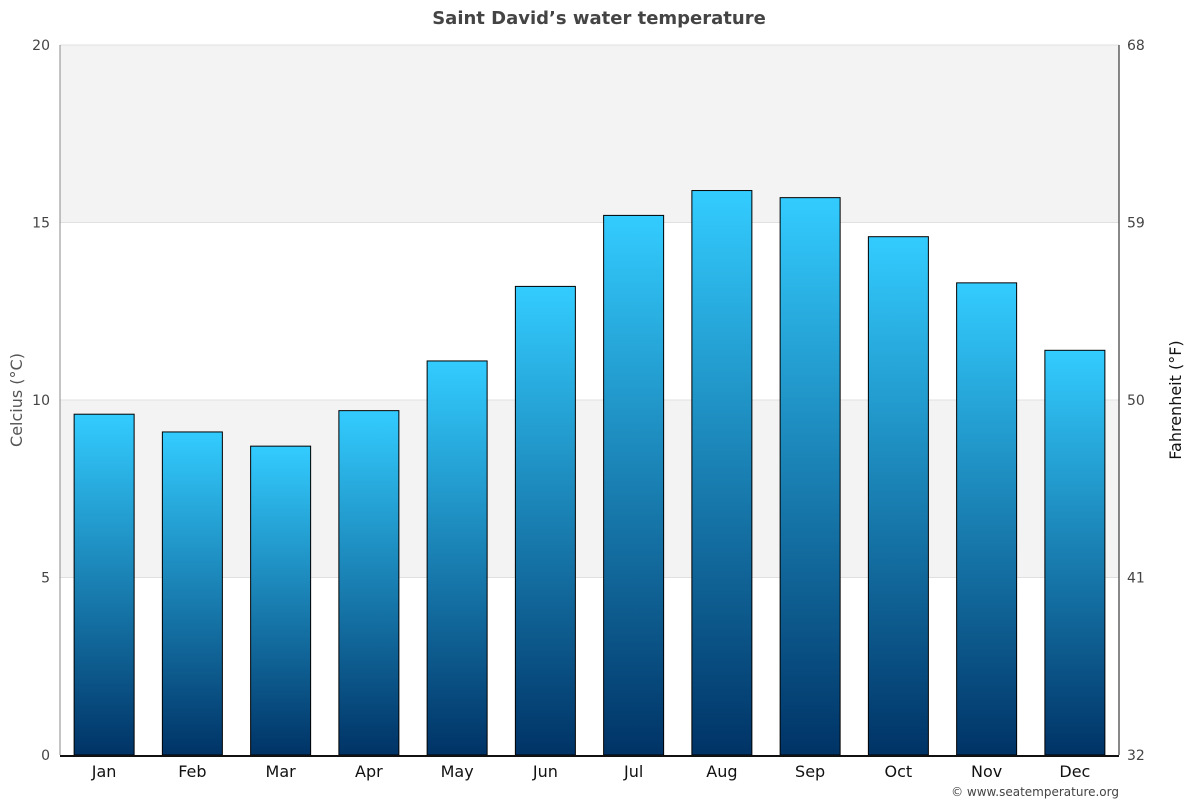 The image size is (1200, 800). I want to click on y-axis-label: Celcius (°C), so click(16, 400).